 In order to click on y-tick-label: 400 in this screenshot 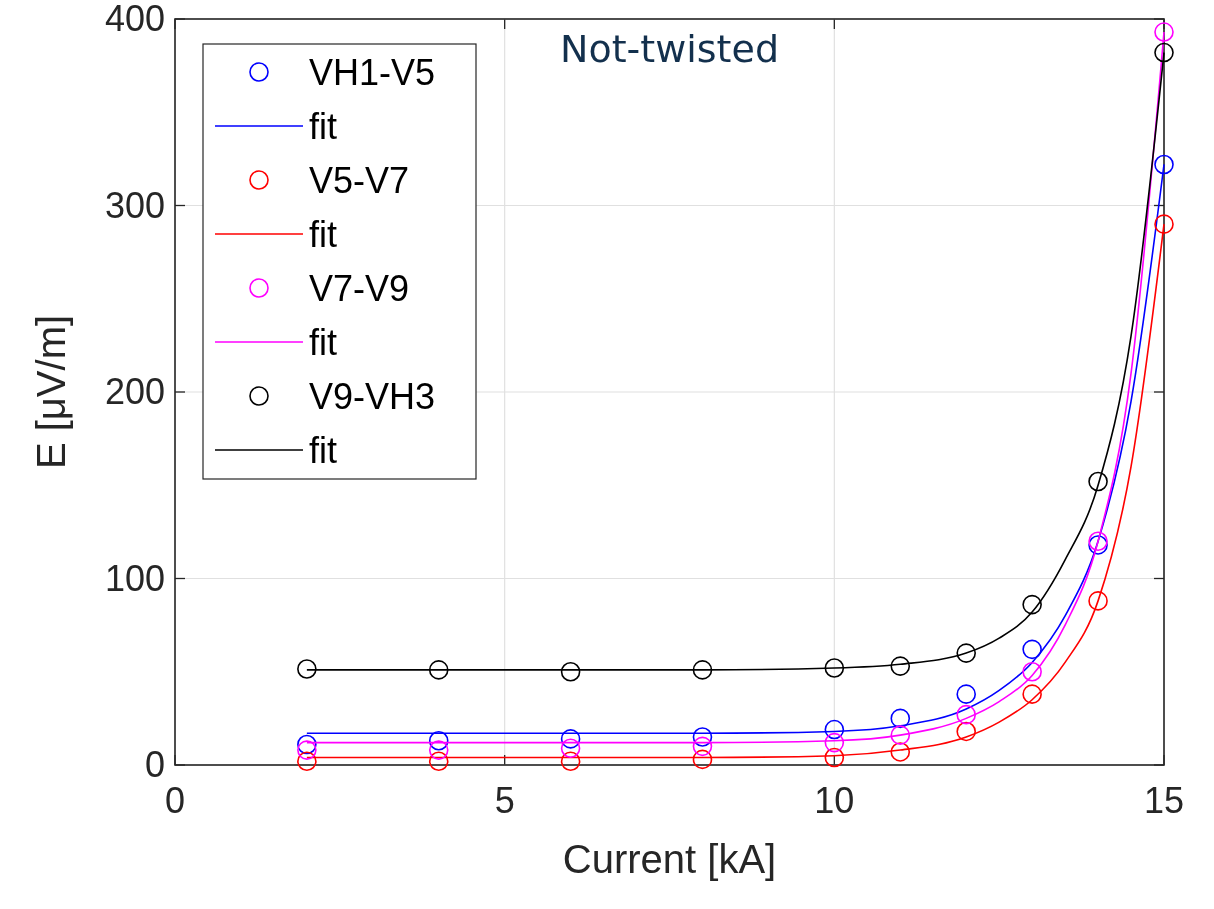, I will do `click(134, 19)`.